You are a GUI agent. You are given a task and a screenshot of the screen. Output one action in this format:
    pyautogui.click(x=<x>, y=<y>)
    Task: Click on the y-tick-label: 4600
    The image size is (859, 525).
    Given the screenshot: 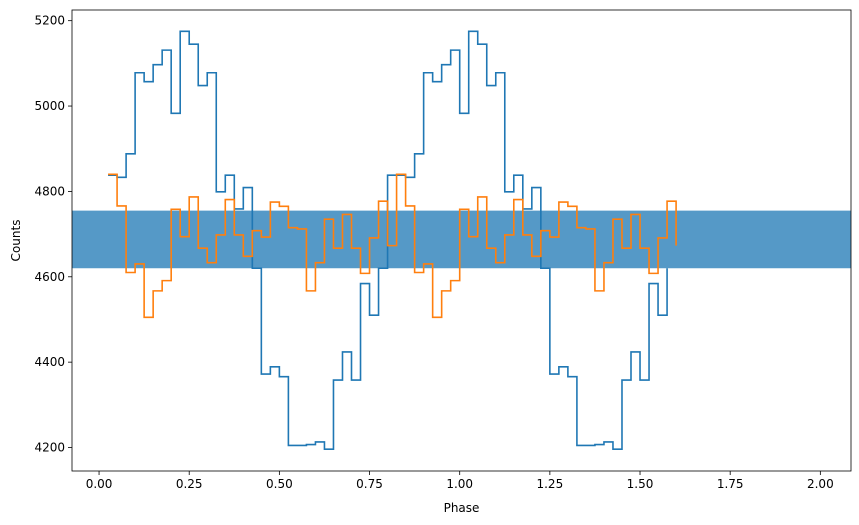 What is the action you would take?
    pyautogui.click(x=49, y=277)
    